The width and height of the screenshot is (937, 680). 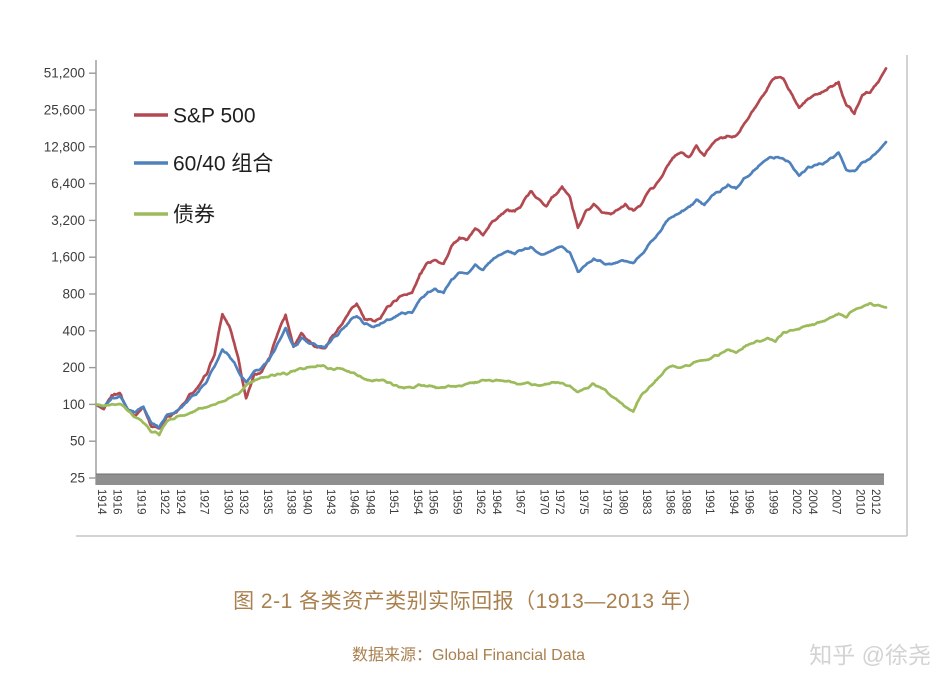 What do you see at coordinates (214, 116) in the screenshot?
I see `legend-label: S&P 500` at bounding box center [214, 116].